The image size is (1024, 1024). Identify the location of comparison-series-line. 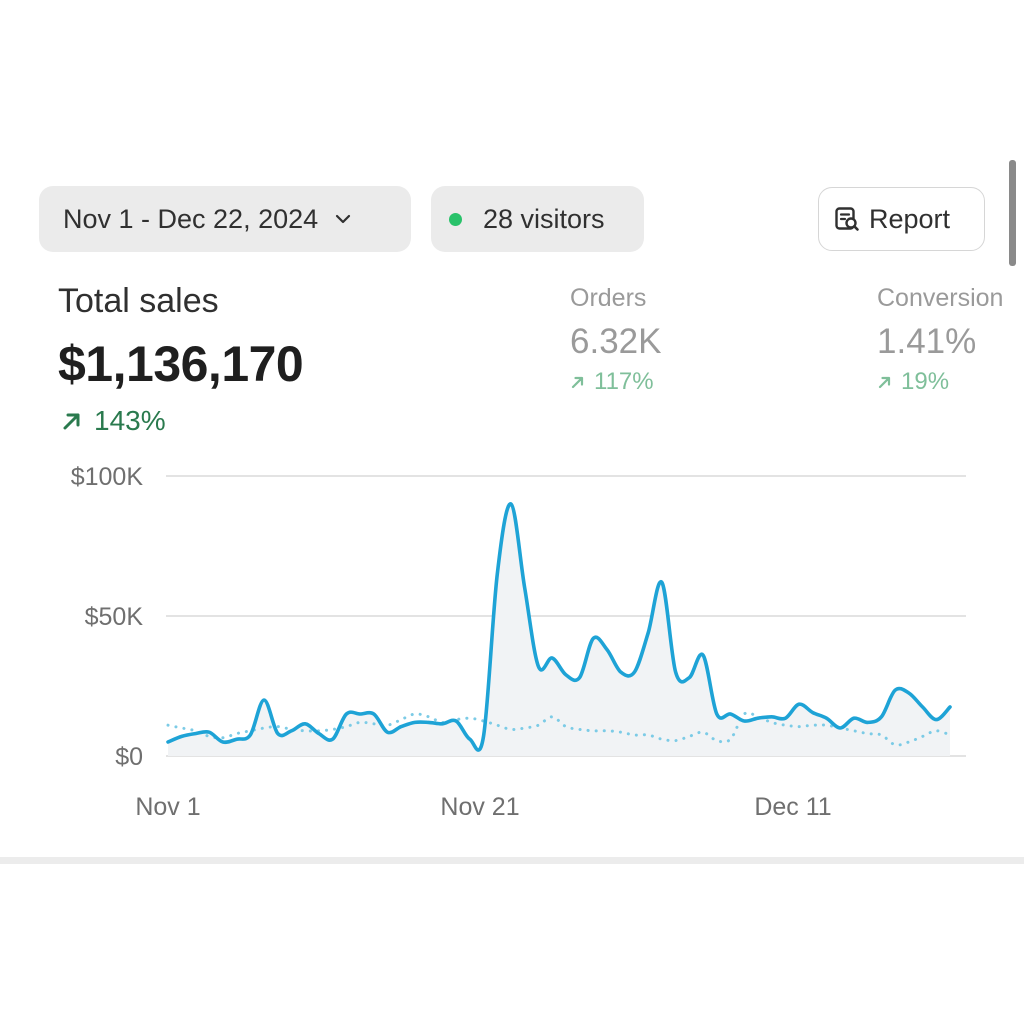
(559, 729).